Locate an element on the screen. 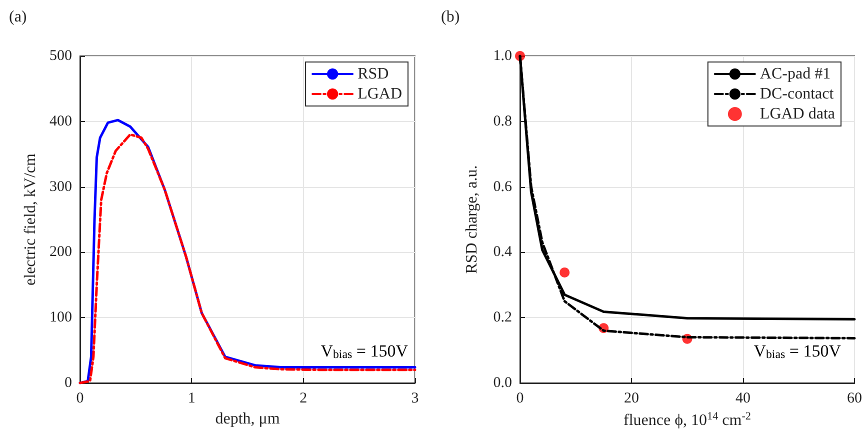  legend-label: LGAD is located at coordinates (380, 94).